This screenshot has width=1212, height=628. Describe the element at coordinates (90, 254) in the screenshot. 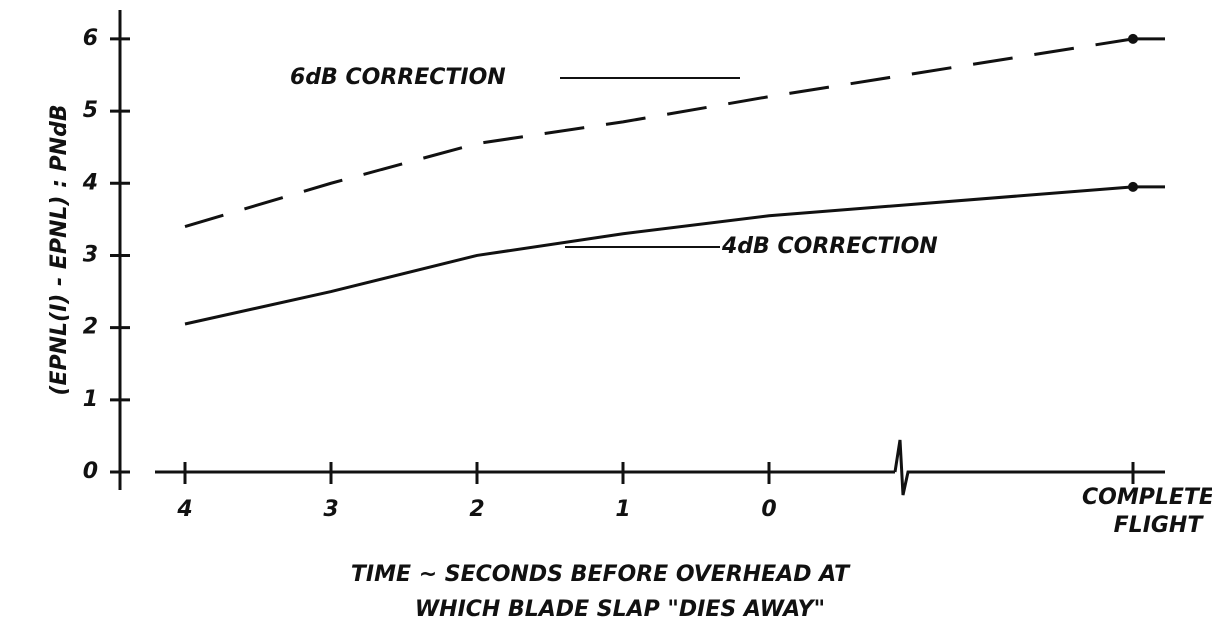

I see `y-tick-label: 3` at that location.